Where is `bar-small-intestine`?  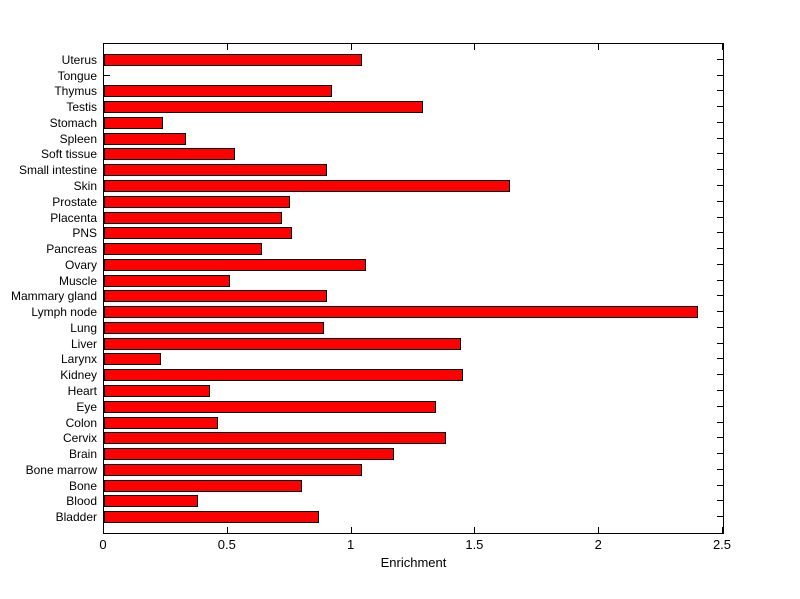 bar-small-intestine is located at coordinates (215, 170).